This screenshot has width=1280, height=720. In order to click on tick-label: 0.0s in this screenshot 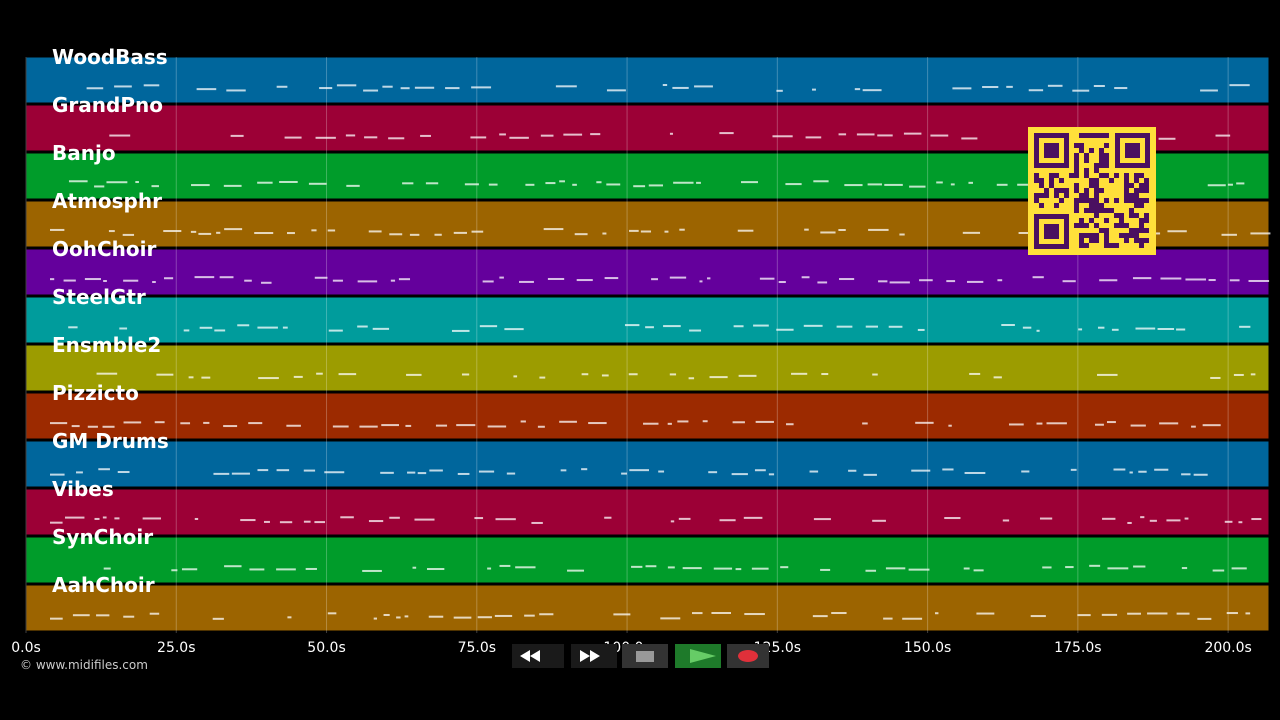, I will do `click(26, 648)`.